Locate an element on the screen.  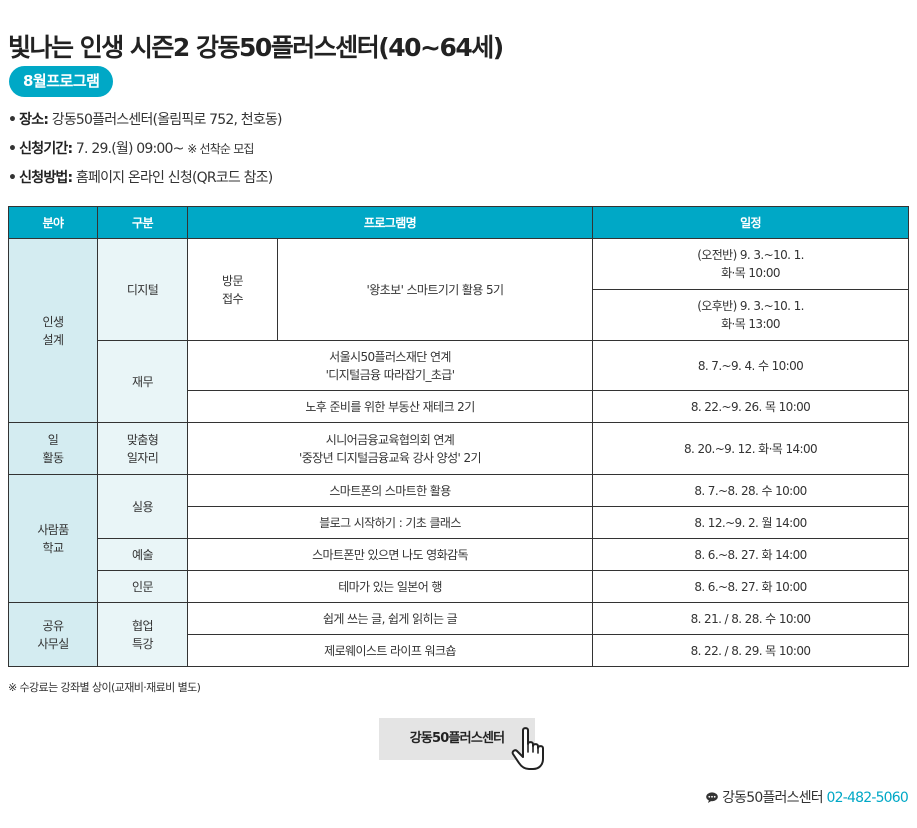
sub-visit: 방문 접수 is located at coordinates (232, 289).